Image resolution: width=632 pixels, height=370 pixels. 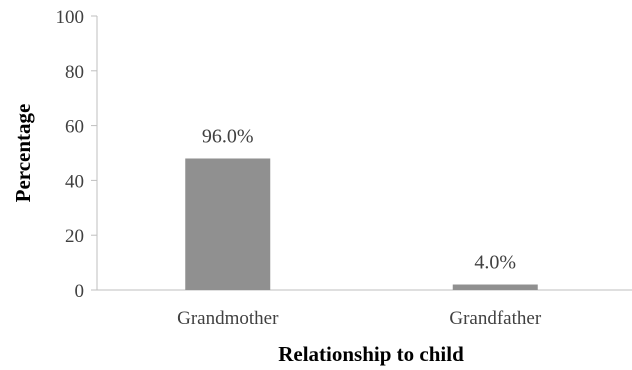 What do you see at coordinates (70, 17) in the screenshot?
I see `y-tick-label: 100` at bounding box center [70, 17].